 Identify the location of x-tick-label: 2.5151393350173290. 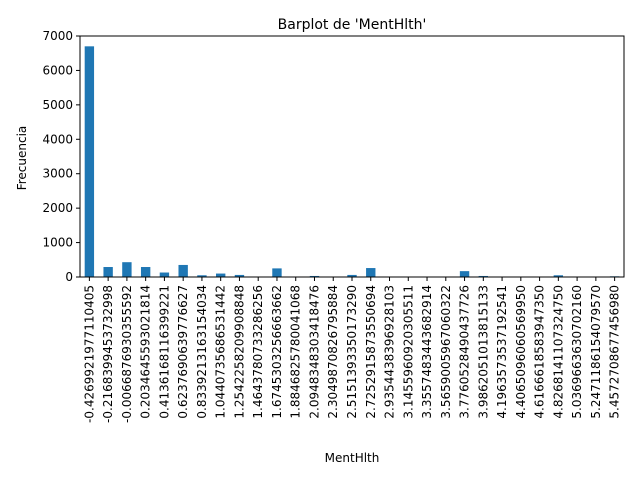
(352, 352).